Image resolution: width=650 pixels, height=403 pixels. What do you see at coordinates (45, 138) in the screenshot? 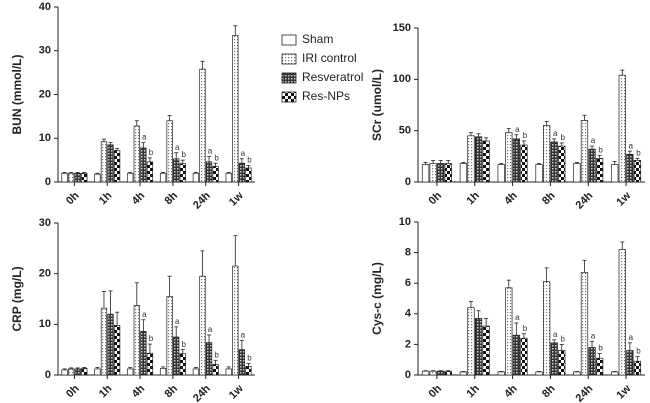
I see `y-tick-label: 10` at bounding box center [45, 138].